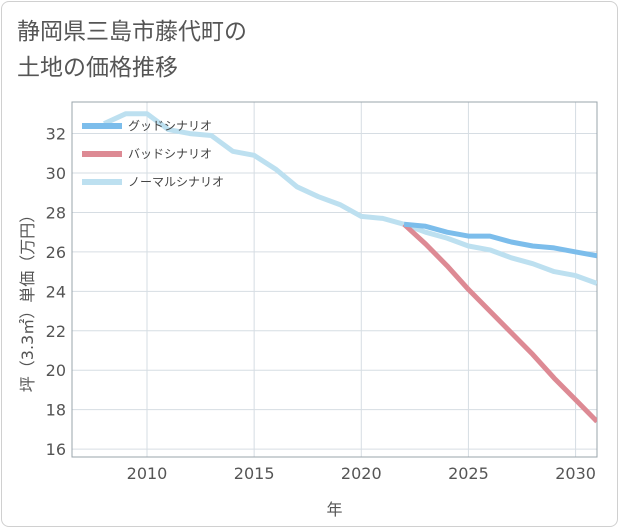  Describe the element at coordinates (97, 68) in the screenshot. I see `chart-title-line-2: 土地の価格推移` at that location.